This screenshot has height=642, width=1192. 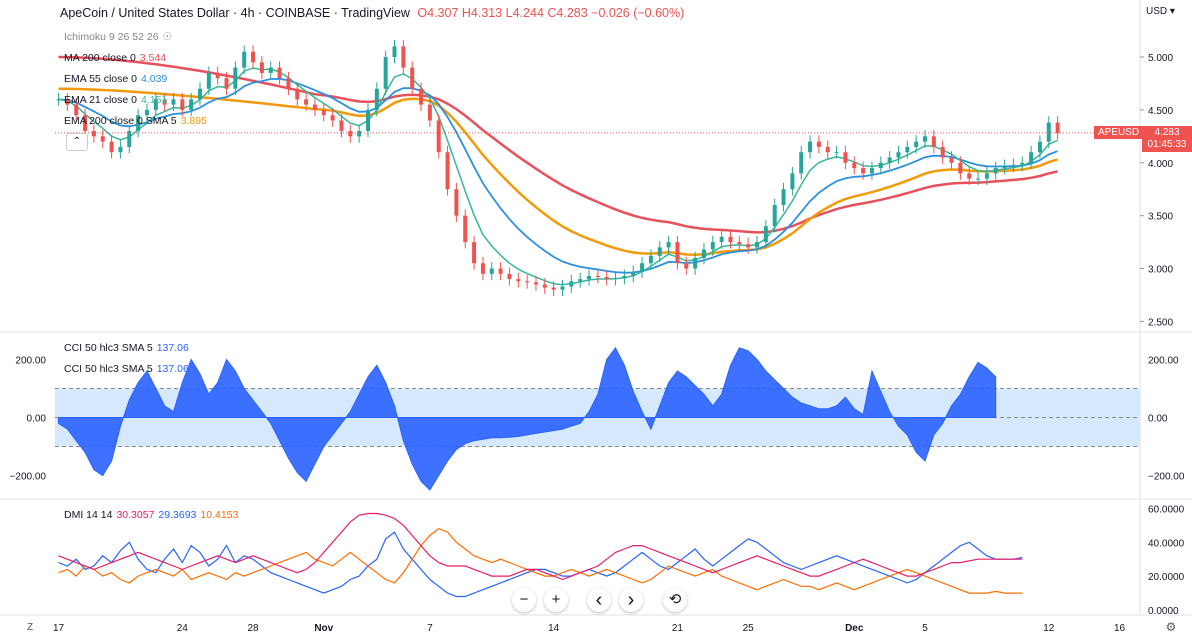 I want to click on ma200-legend: MA 200 close 0 3.544, so click(x=117, y=58).